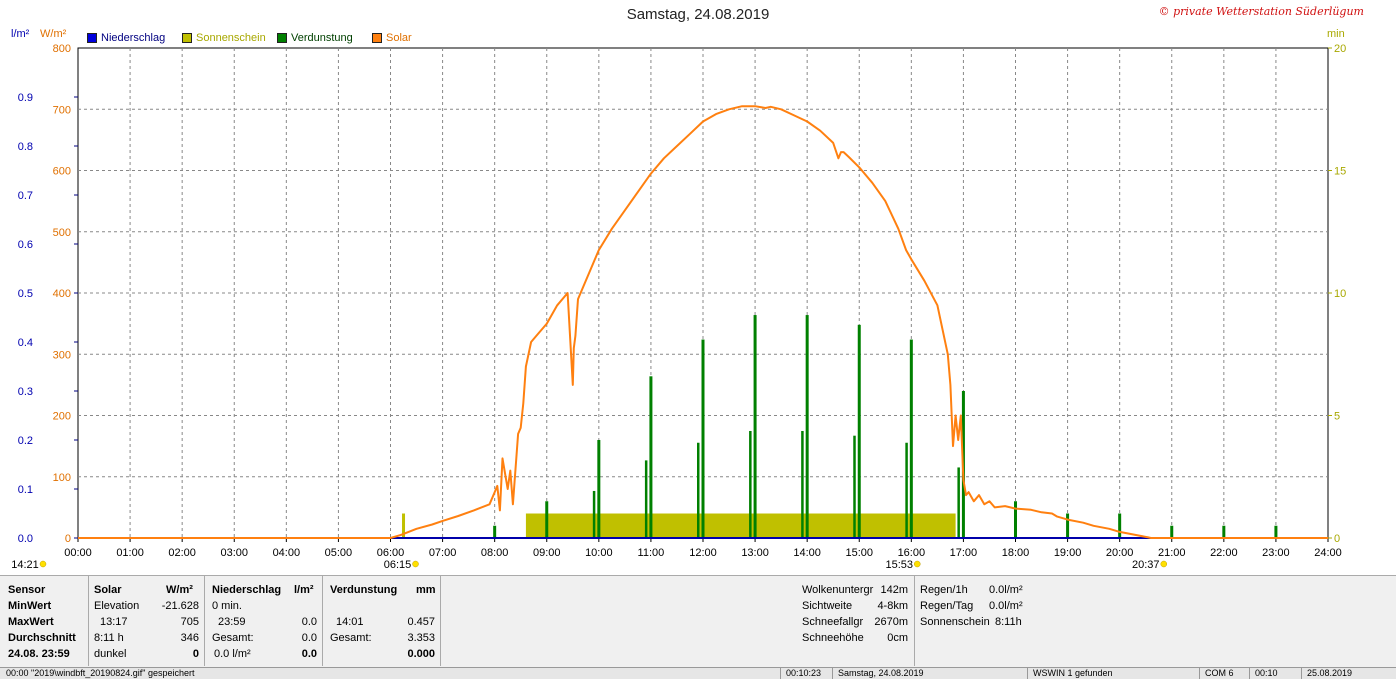  I want to click on regen-1h-label: Regen/1h, so click(944, 590).